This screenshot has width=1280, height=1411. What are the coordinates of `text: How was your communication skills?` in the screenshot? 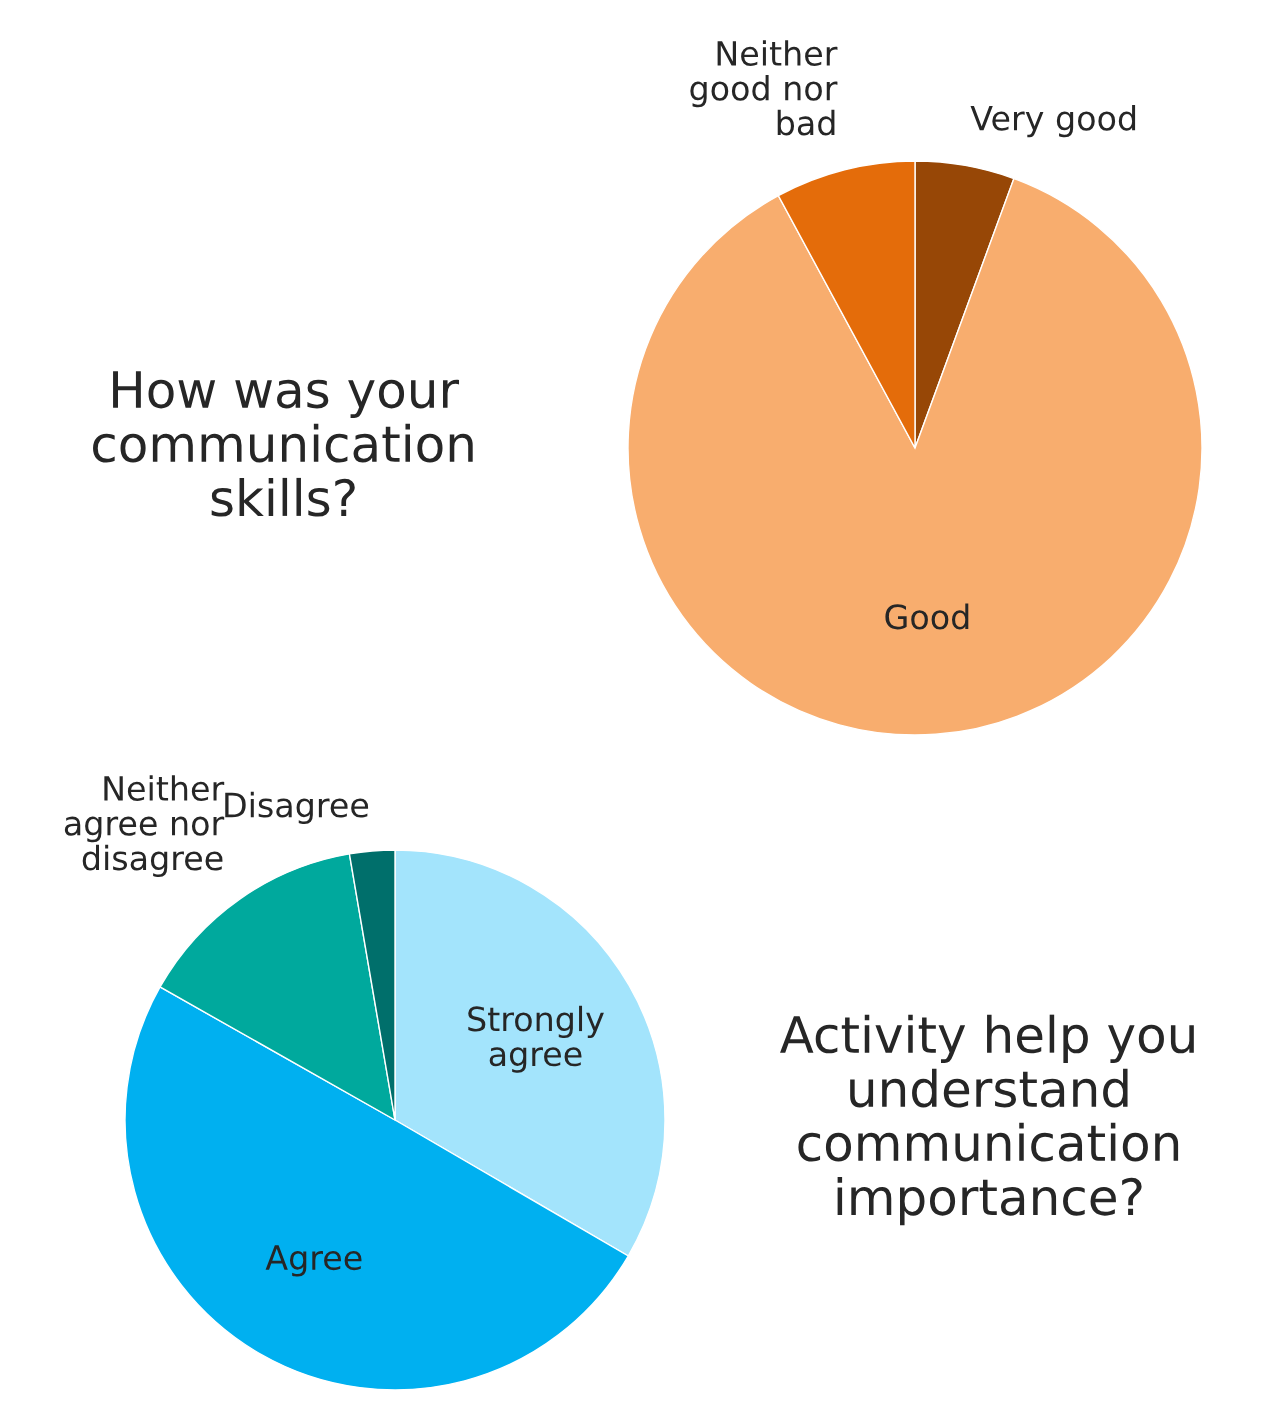 It's located at (283, 444).